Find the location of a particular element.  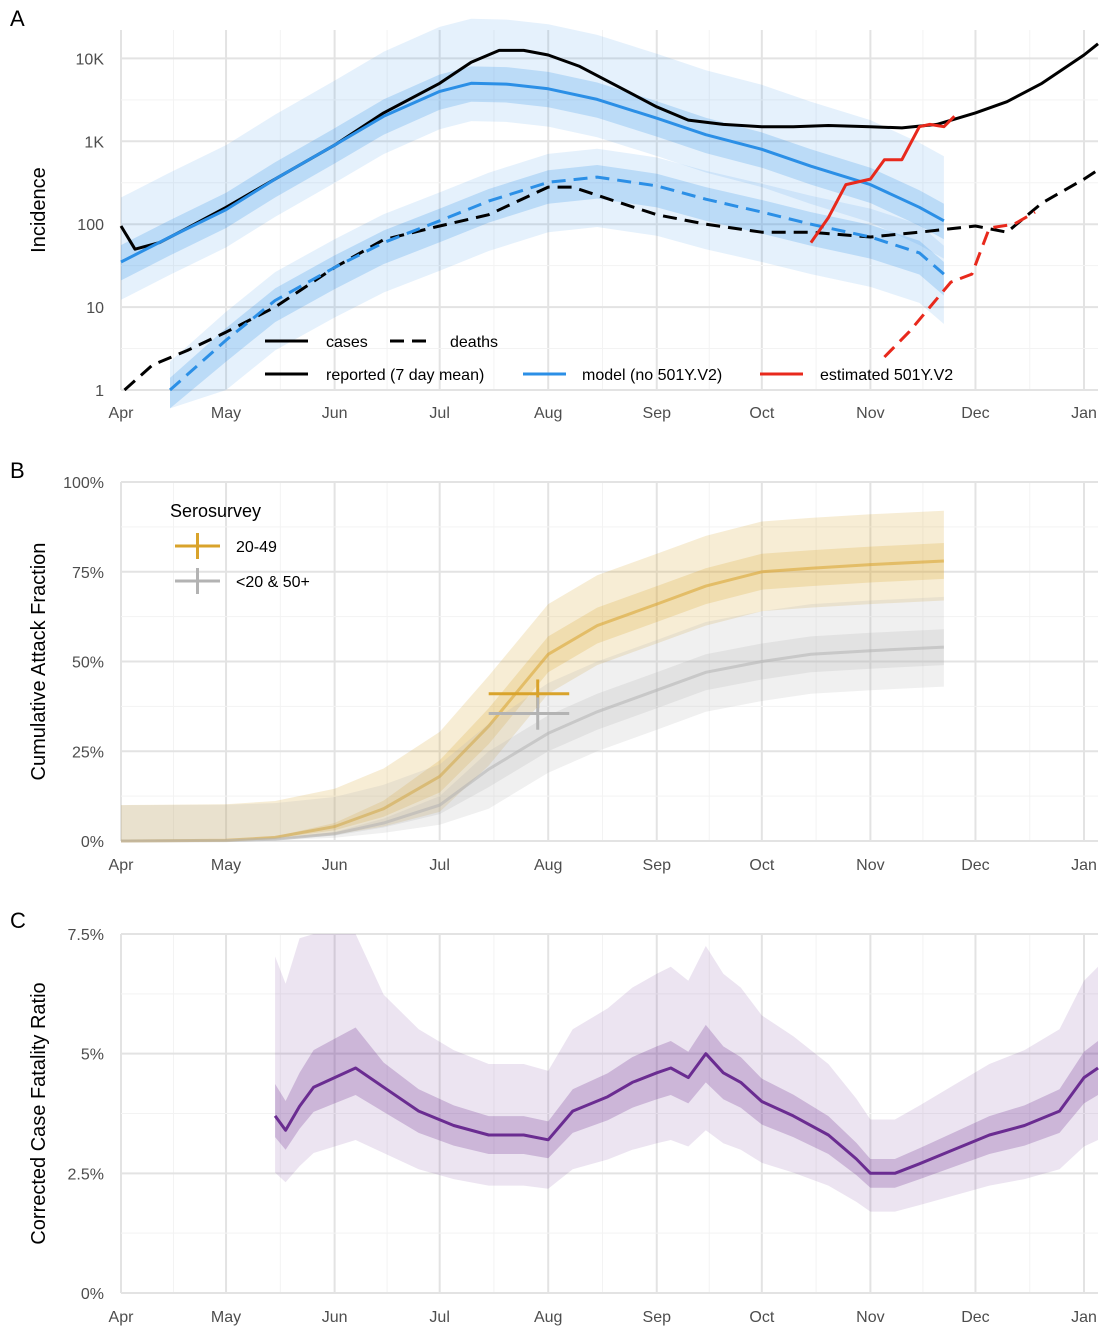

legend-label: deaths is located at coordinates (474, 342).